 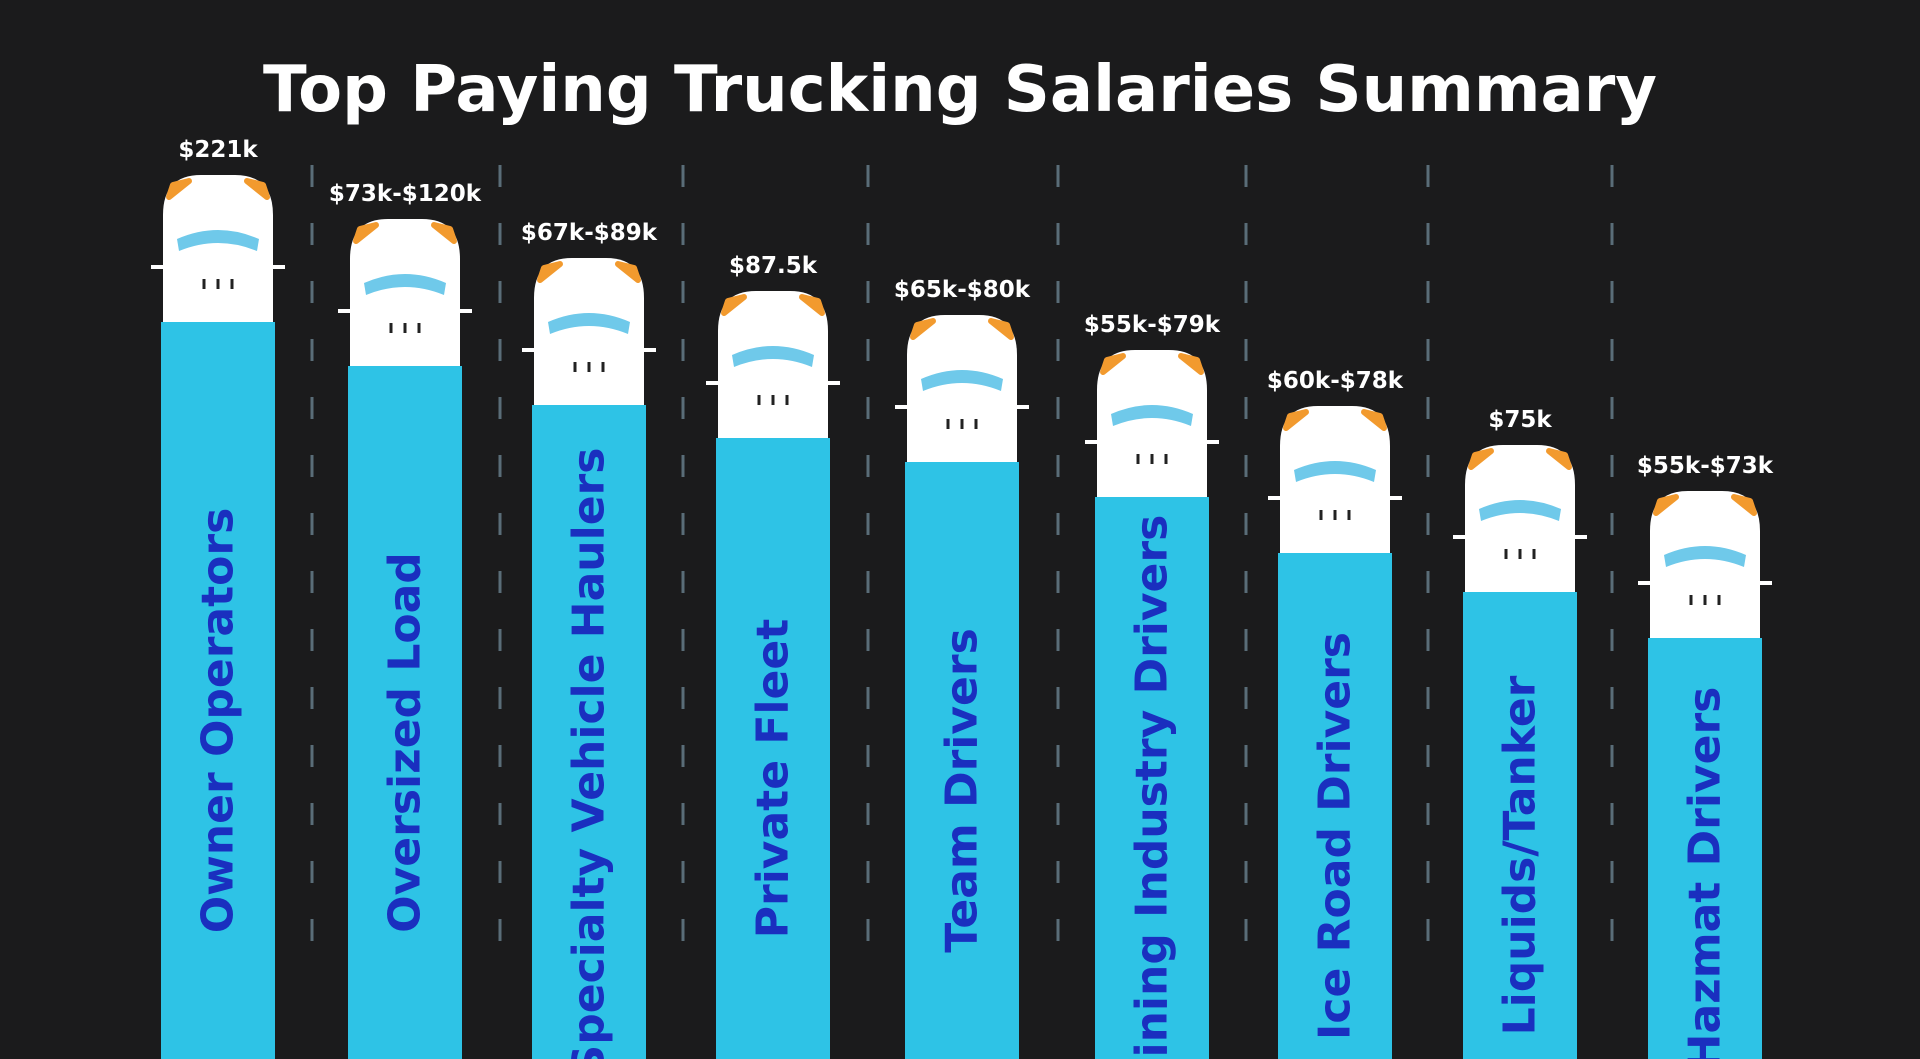 I want to click on bar-group-8: $55k-$73k Hazmat Drivers, so click(x=1705, y=756).